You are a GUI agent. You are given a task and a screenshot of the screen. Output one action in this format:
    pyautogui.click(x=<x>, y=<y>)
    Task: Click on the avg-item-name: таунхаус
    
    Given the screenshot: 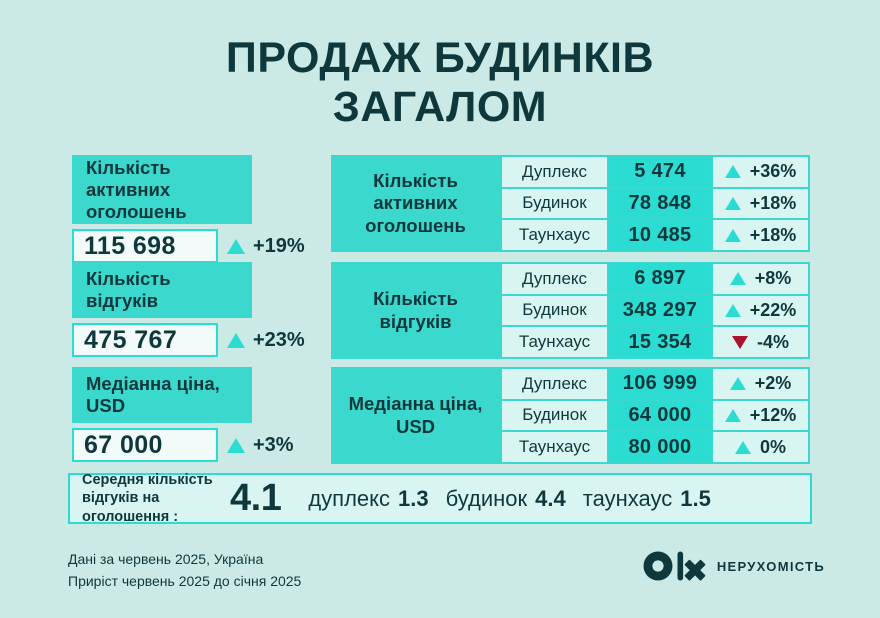 What is the action you would take?
    pyautogui.click(x=627, y=498)
    